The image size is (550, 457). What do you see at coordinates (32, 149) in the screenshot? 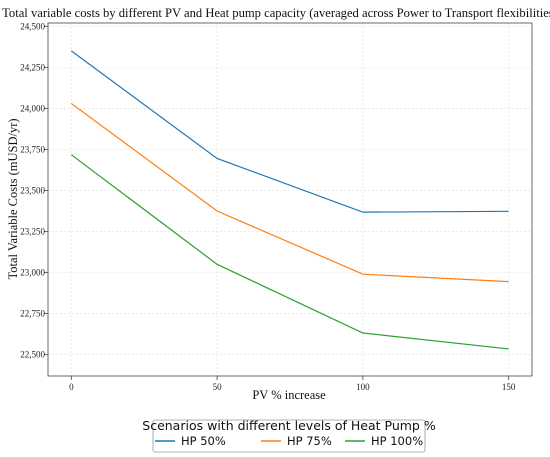
I see `y-tick-label: 23,750` at bounding box center [32, 149].